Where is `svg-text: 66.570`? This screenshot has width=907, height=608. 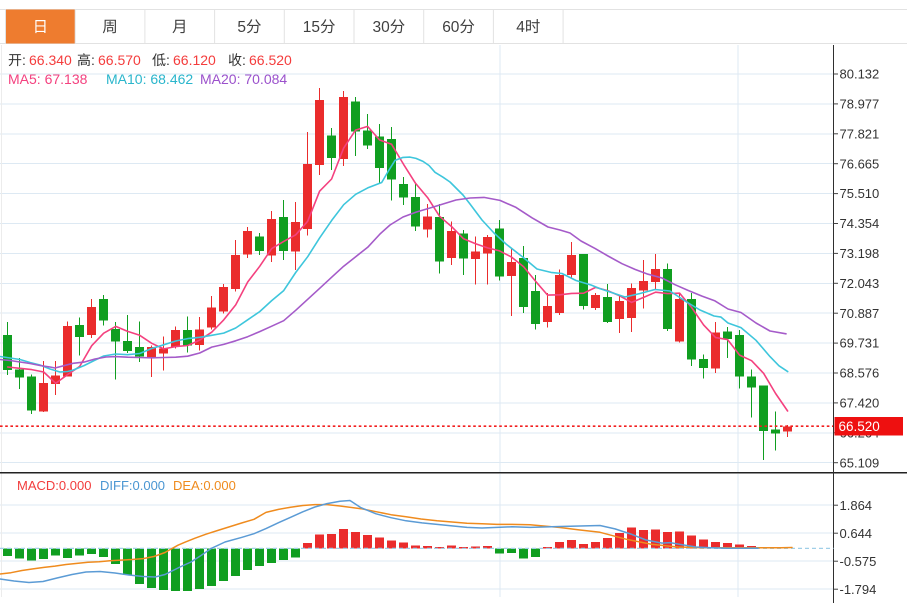 svg-text: 66.570 is located at coordinates (119, 60).